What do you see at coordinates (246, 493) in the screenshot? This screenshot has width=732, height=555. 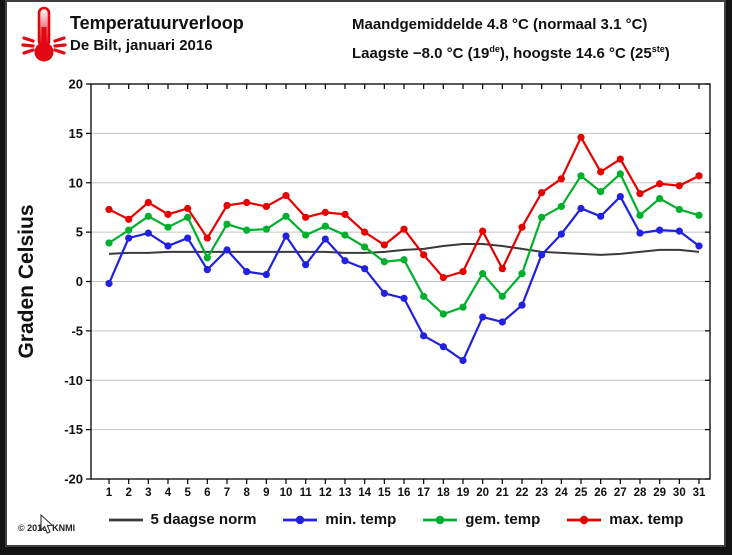 I see `svg-text: 8` at bounding box center [246, 493].